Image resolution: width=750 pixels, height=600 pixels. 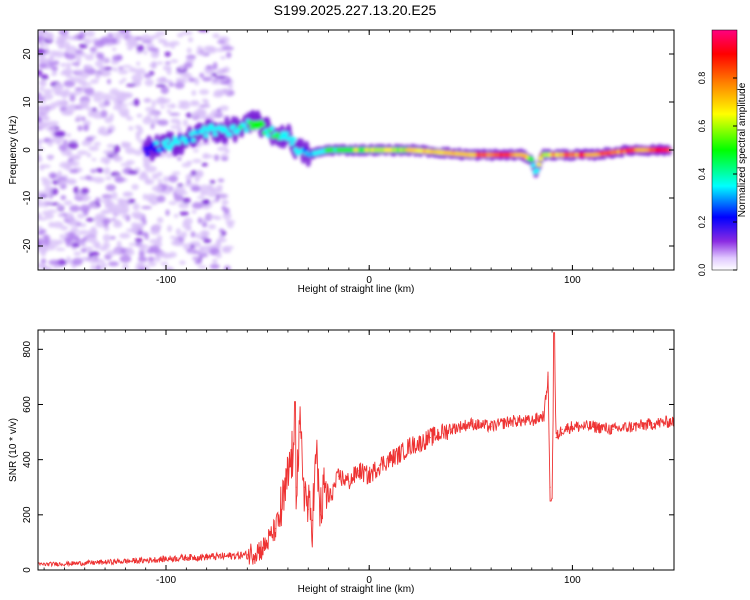 What do you see at coordinates (166, 280) in the screenshot?
I see `spectrogram-xtick-label: -100` at bounding box center [166, 280].